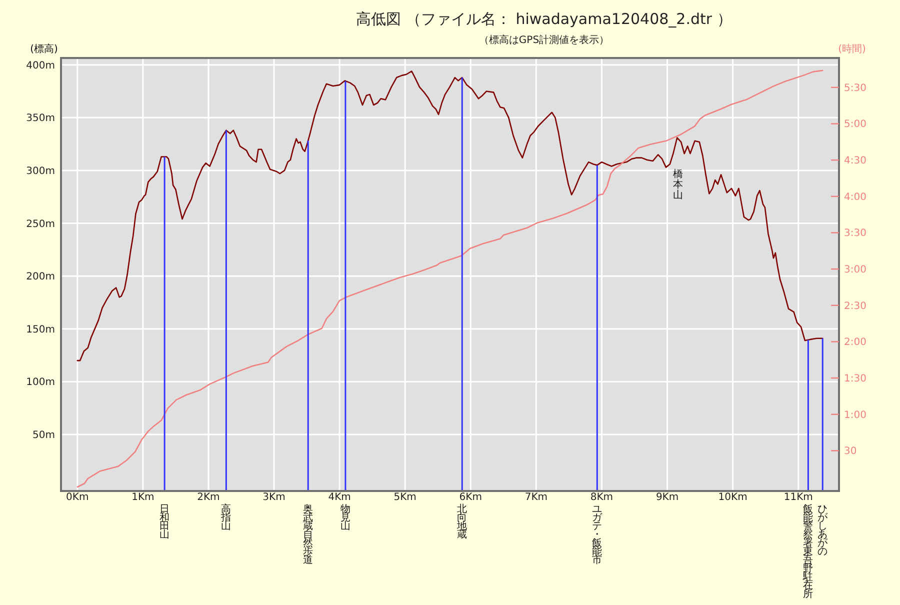  I want to click on x-tick-label: 5Km, so click(405, 497).